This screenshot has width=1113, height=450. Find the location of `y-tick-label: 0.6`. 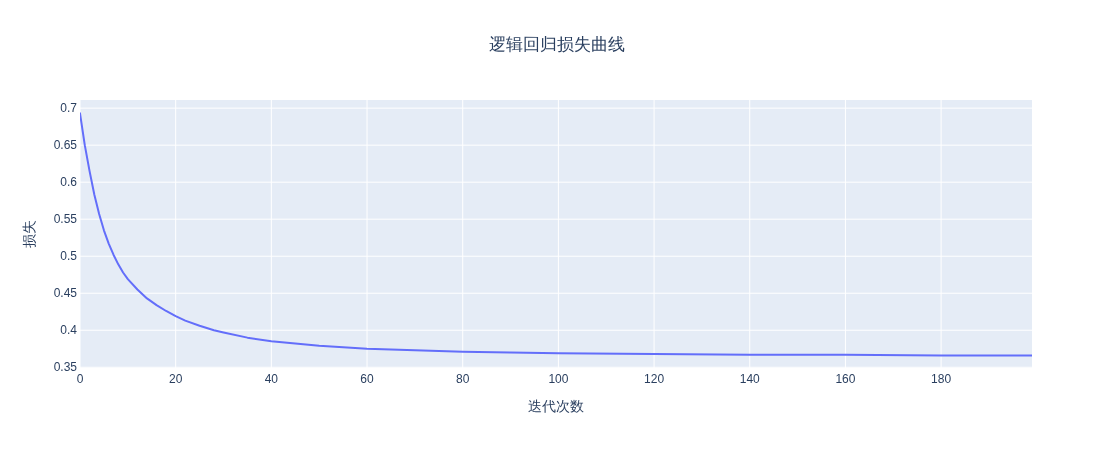

y-tick-label: 0.6 is located at coordinates (69, 182).